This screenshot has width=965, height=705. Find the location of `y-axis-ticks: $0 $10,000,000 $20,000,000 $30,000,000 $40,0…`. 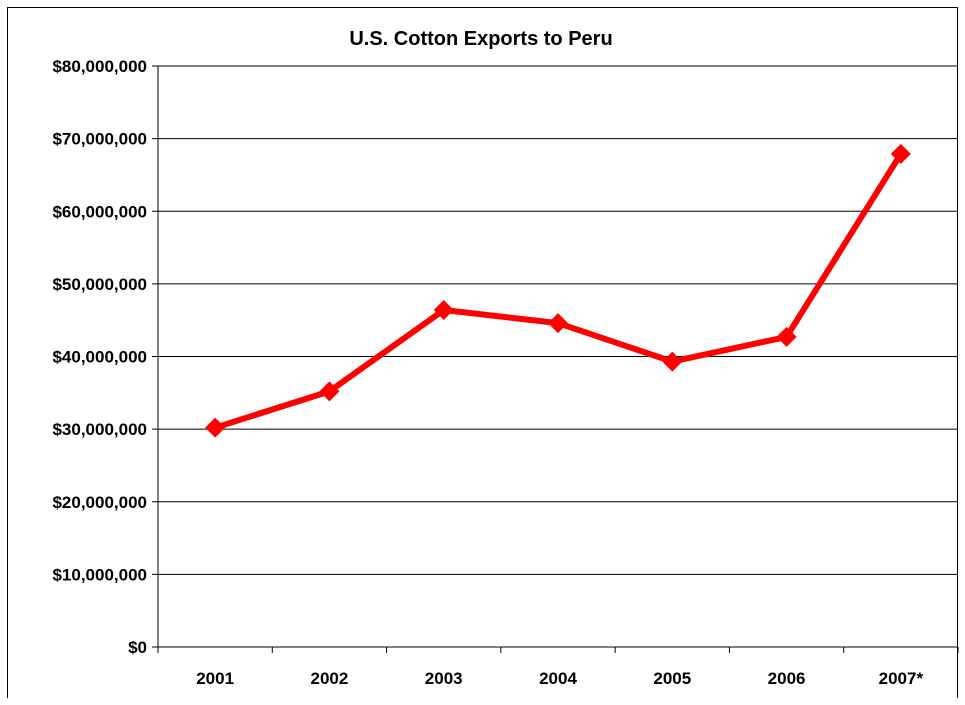

y-axis-ticks: $0 $10,000,000 $20,000,000 $30,000,000 $40,0… is located at coordinates (105, 357).